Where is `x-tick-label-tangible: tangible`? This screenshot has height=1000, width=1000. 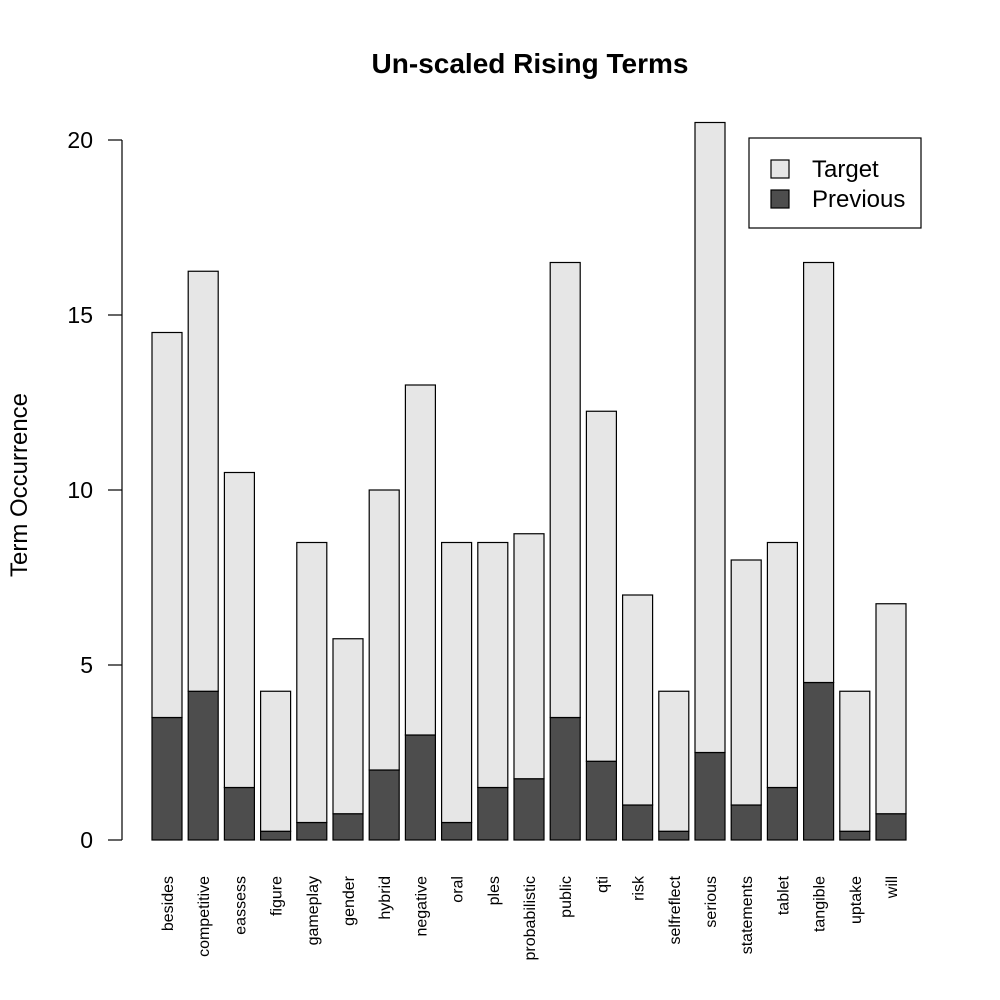 x-tick-label-tangible: tangible is located at coordinates (820, 904).